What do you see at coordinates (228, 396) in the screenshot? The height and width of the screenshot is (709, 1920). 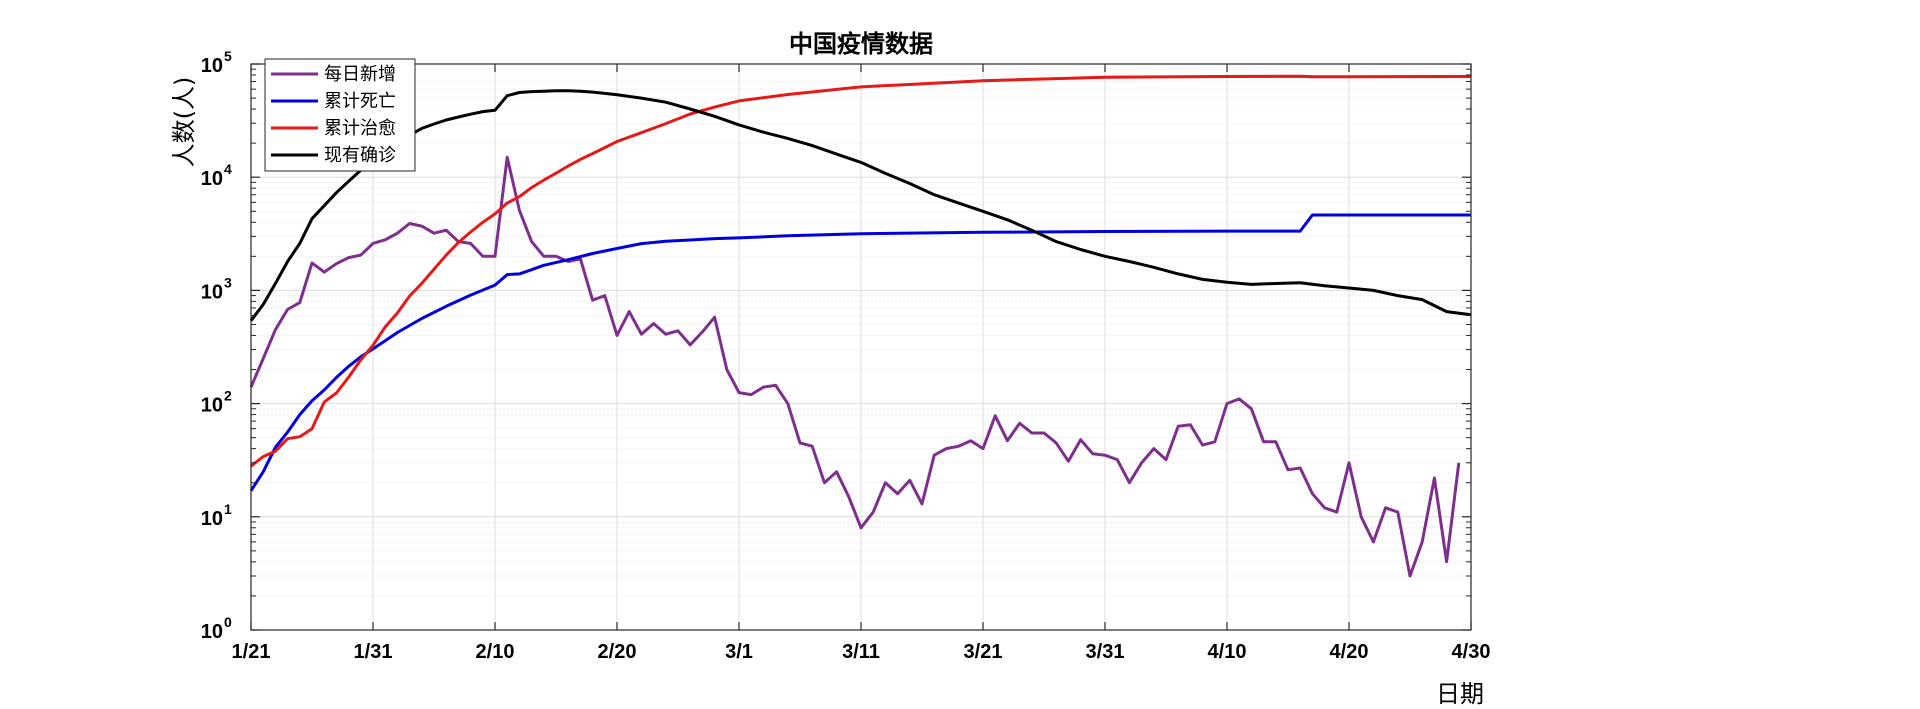 I see `y-tick-exponent: 2` at bounding box center [228, 396].